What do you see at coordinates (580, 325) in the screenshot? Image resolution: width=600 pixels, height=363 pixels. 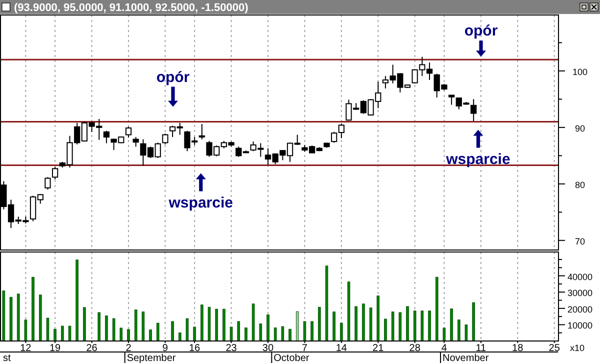 I see `y-tick-label: 10000` at bounding box center [580, 325].